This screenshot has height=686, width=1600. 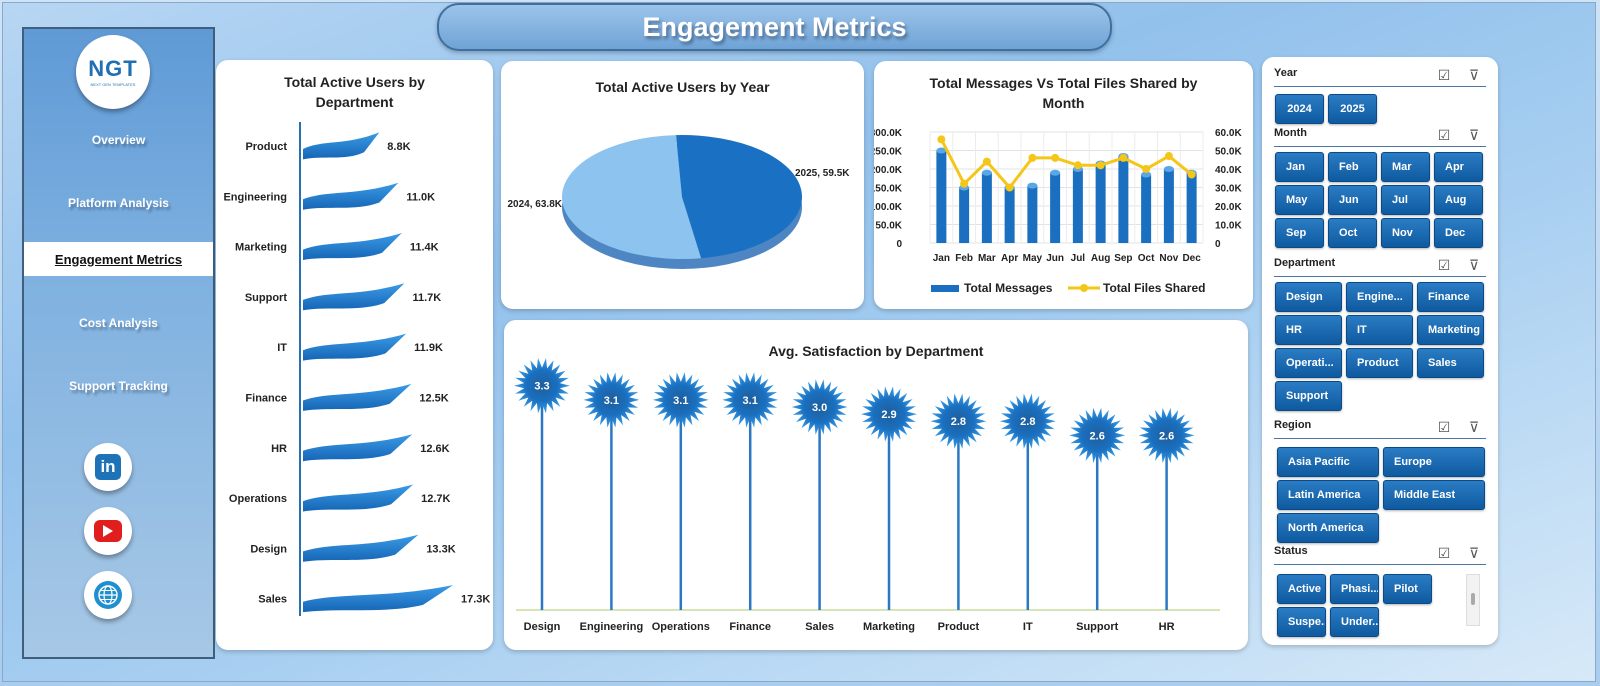 What do you see at coordinates (351, 196) in the screenshot?
I see `dept-bar-engineering` at bounding box center [351, 196].